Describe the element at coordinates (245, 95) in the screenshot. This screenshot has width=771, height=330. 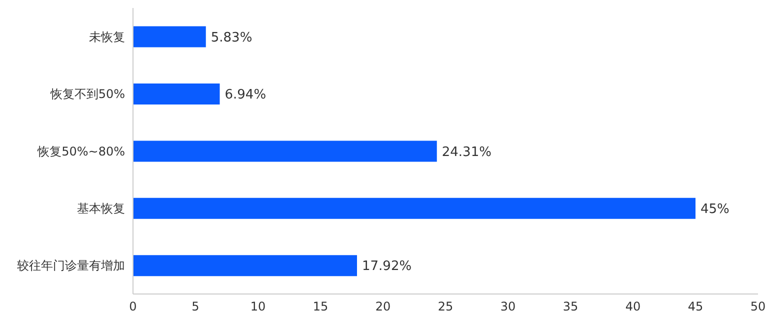
I see `data-label: 6.94%` at that location.